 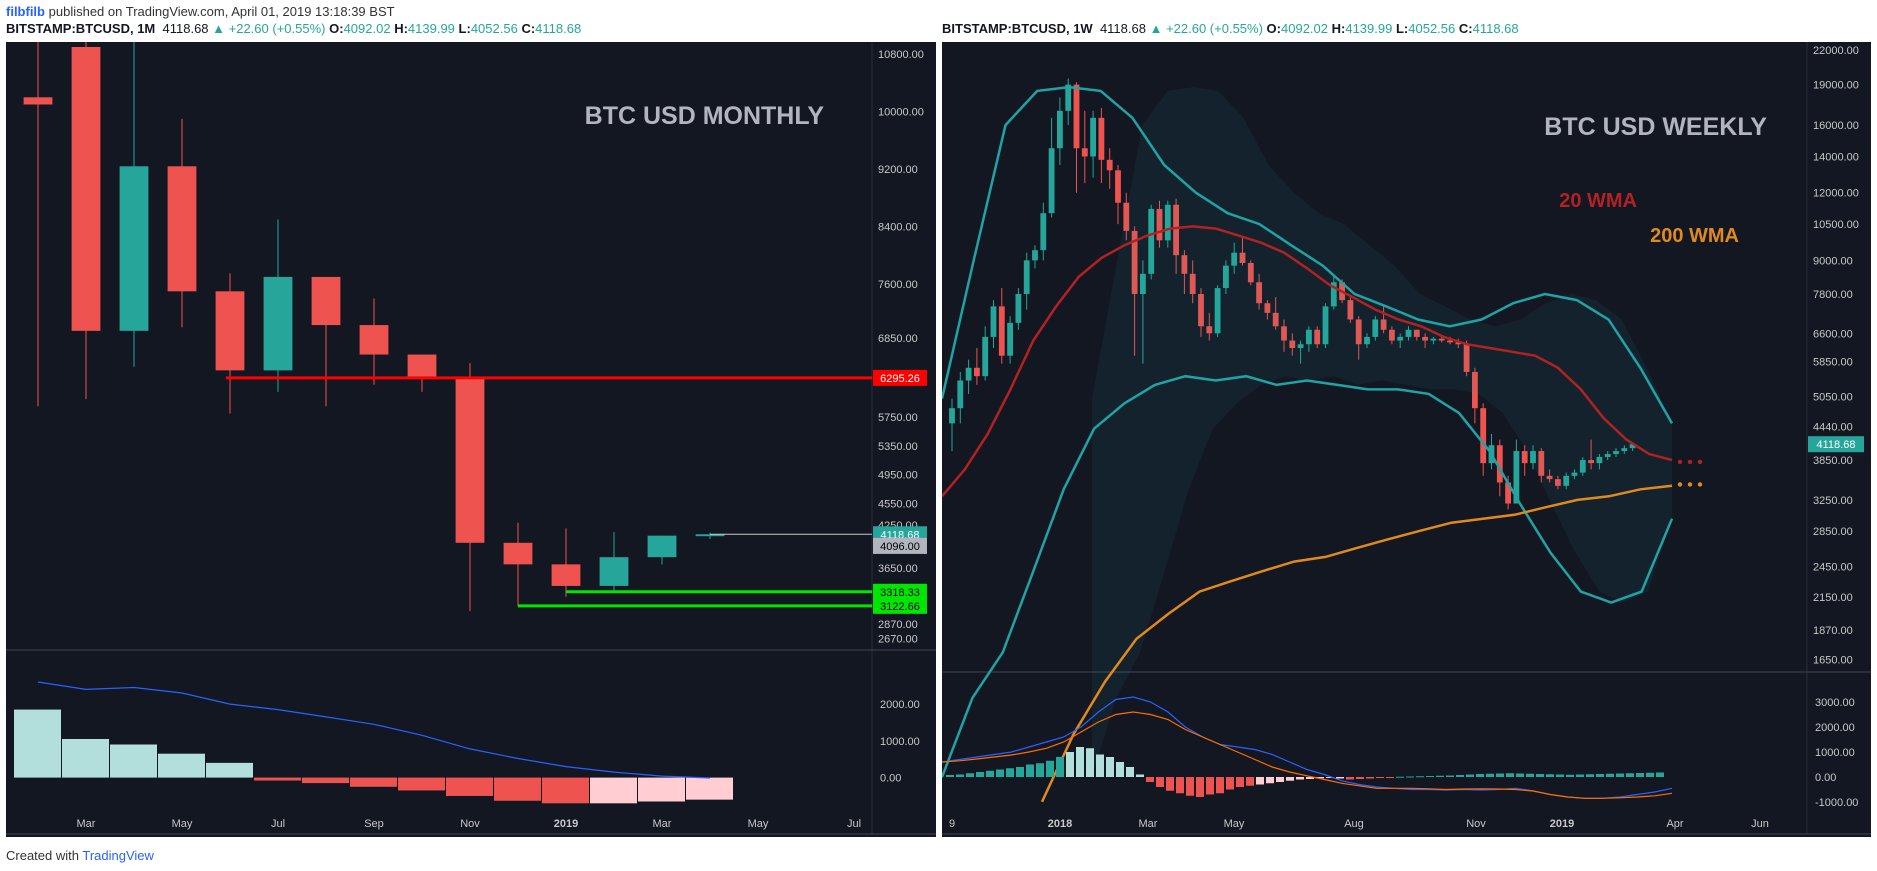 What do you see at coordinates (1304, 28) in the screenshot?
I see `open-value: 4092.02` at bounding box center [1304, 28].